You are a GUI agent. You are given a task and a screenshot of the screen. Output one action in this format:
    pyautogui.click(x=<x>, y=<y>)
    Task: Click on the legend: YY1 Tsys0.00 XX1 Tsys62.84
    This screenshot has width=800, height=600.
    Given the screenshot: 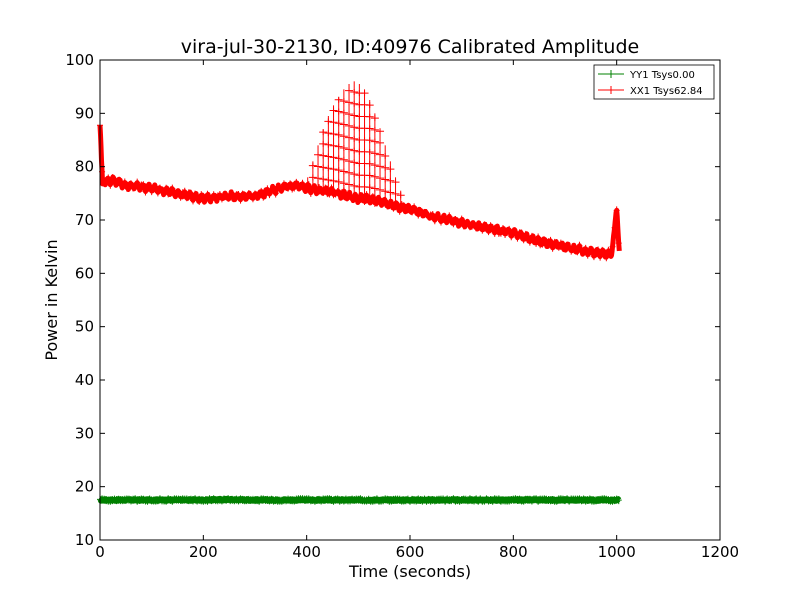 What is the action you would take?
    pyautogui.click(x=654, y=82)
    